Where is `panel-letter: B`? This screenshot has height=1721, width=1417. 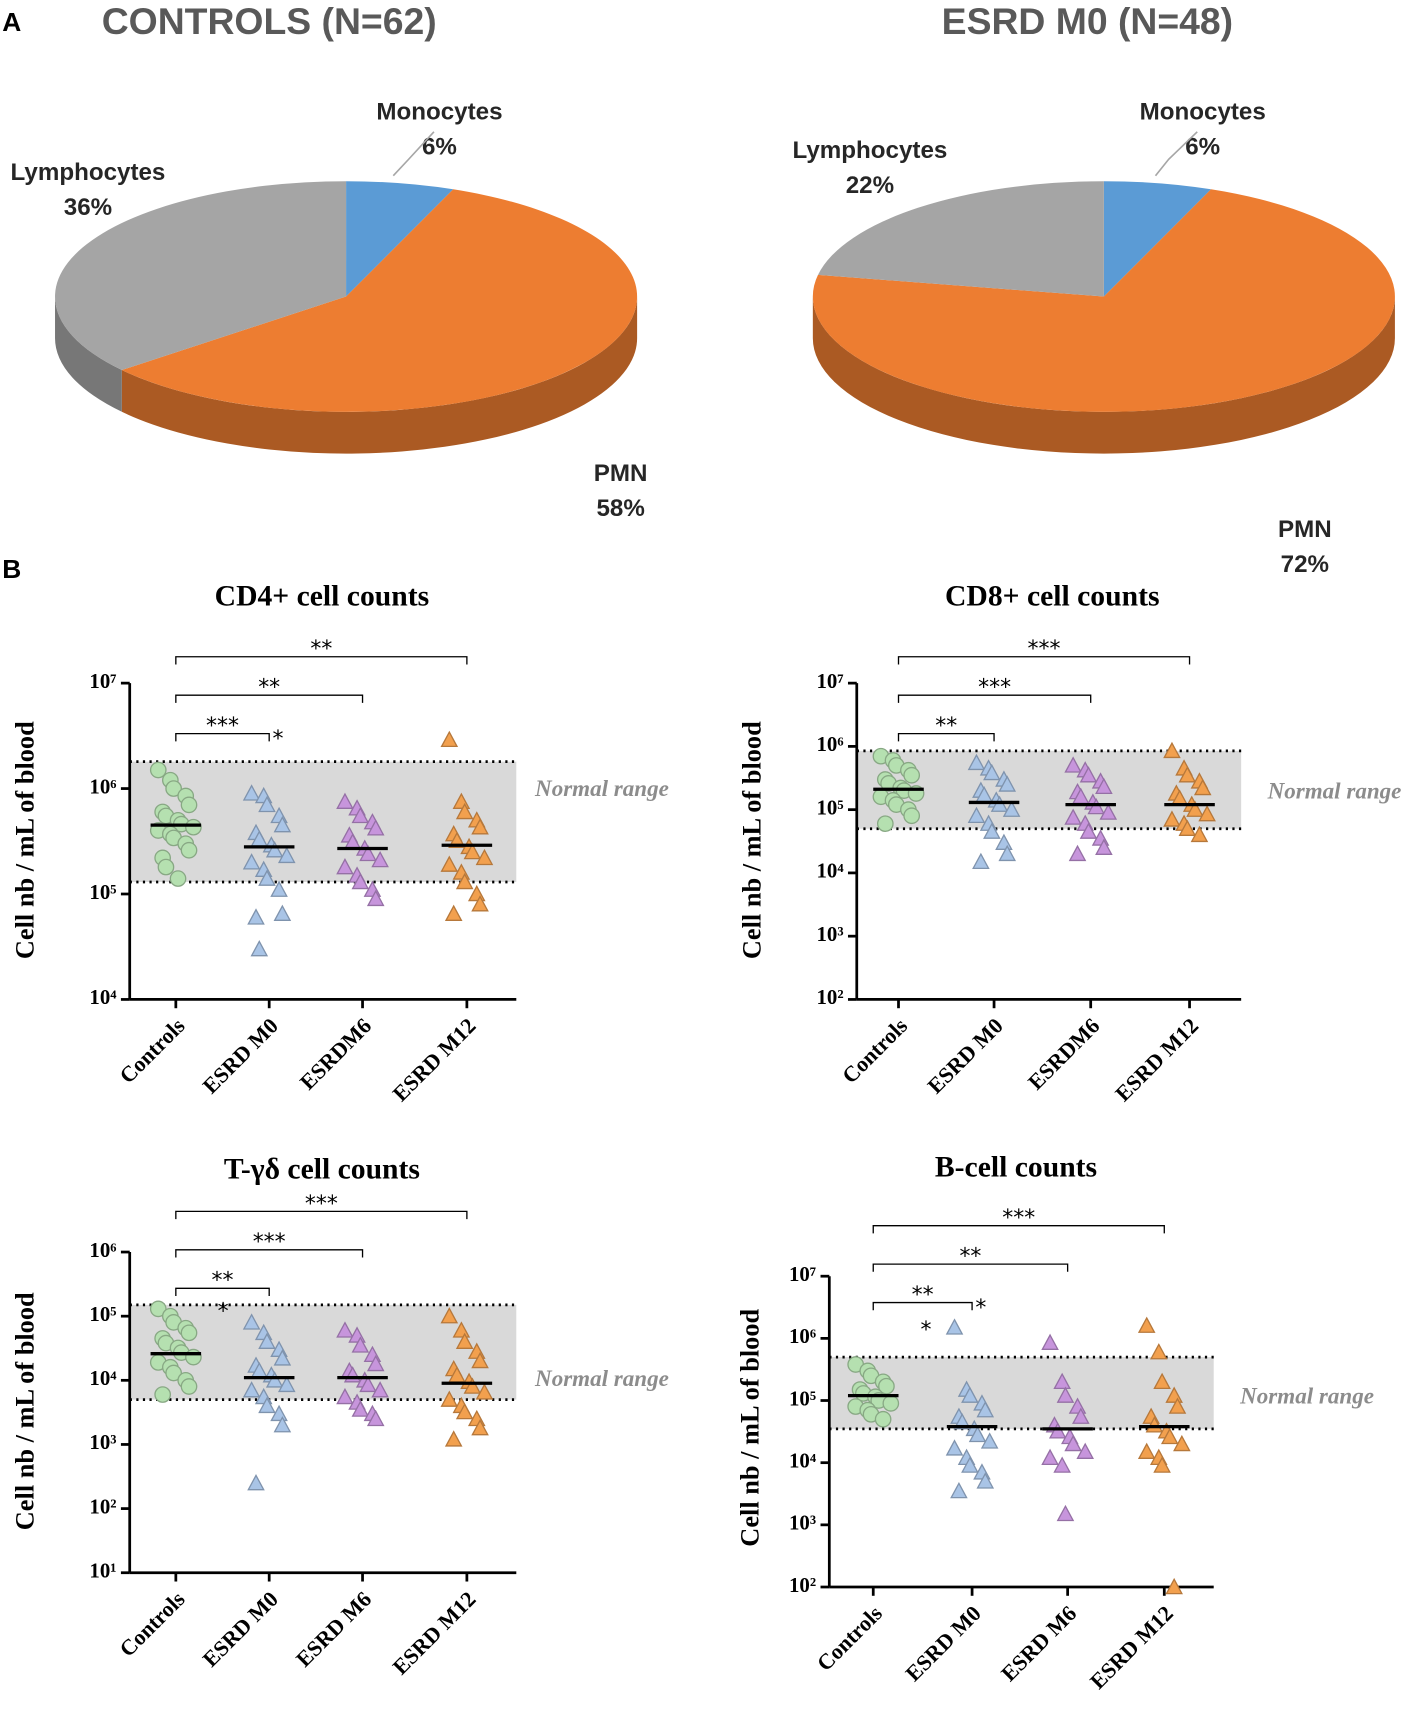
panel-letter: B is located at coordinates (11, 569).